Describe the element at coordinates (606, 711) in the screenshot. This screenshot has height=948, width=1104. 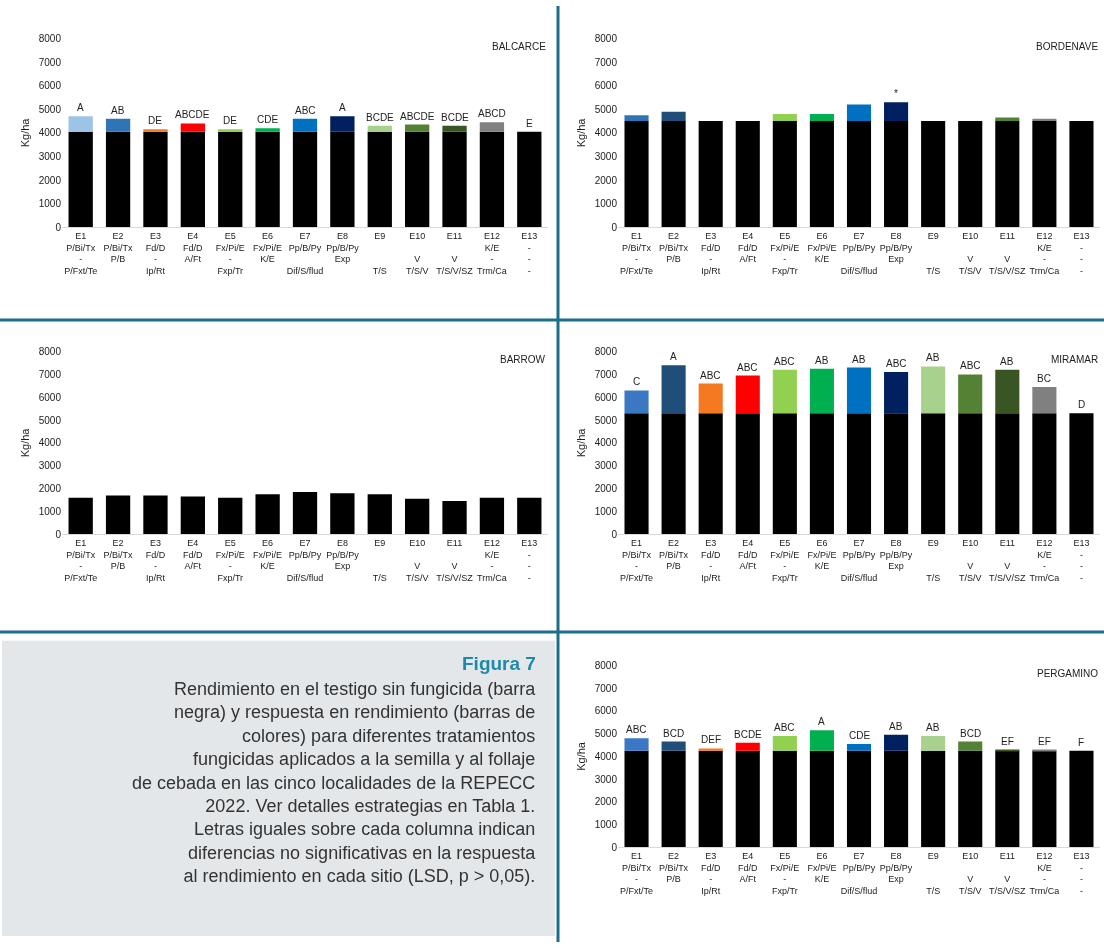
I see `y-tick-label: 6000` at that location.